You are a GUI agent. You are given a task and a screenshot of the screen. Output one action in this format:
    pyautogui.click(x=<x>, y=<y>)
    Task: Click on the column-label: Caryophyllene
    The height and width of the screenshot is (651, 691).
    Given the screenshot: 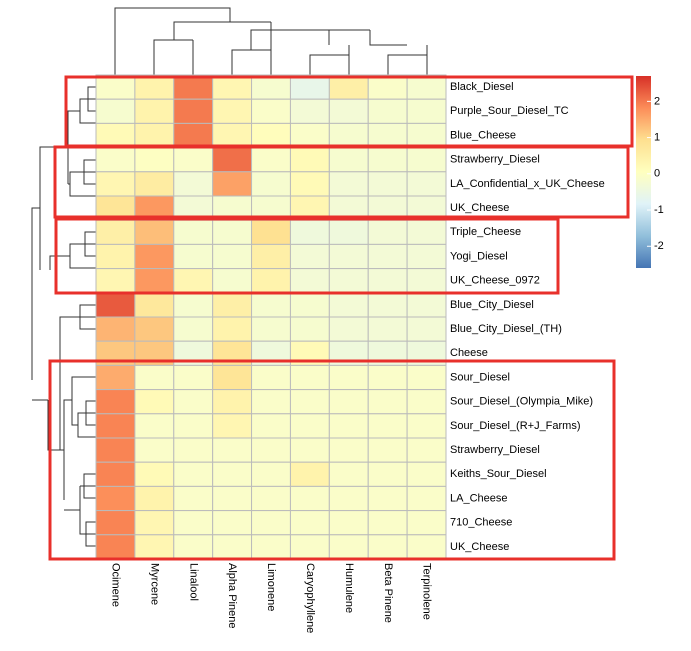 What is the action you would take?
    pyautogui.click(x=310, y=598)
    